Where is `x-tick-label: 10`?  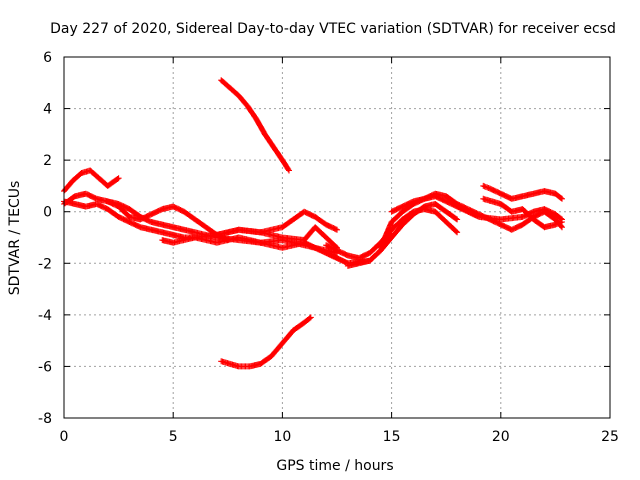 x-tick-label: 10 is located at coordinates (282, 437).